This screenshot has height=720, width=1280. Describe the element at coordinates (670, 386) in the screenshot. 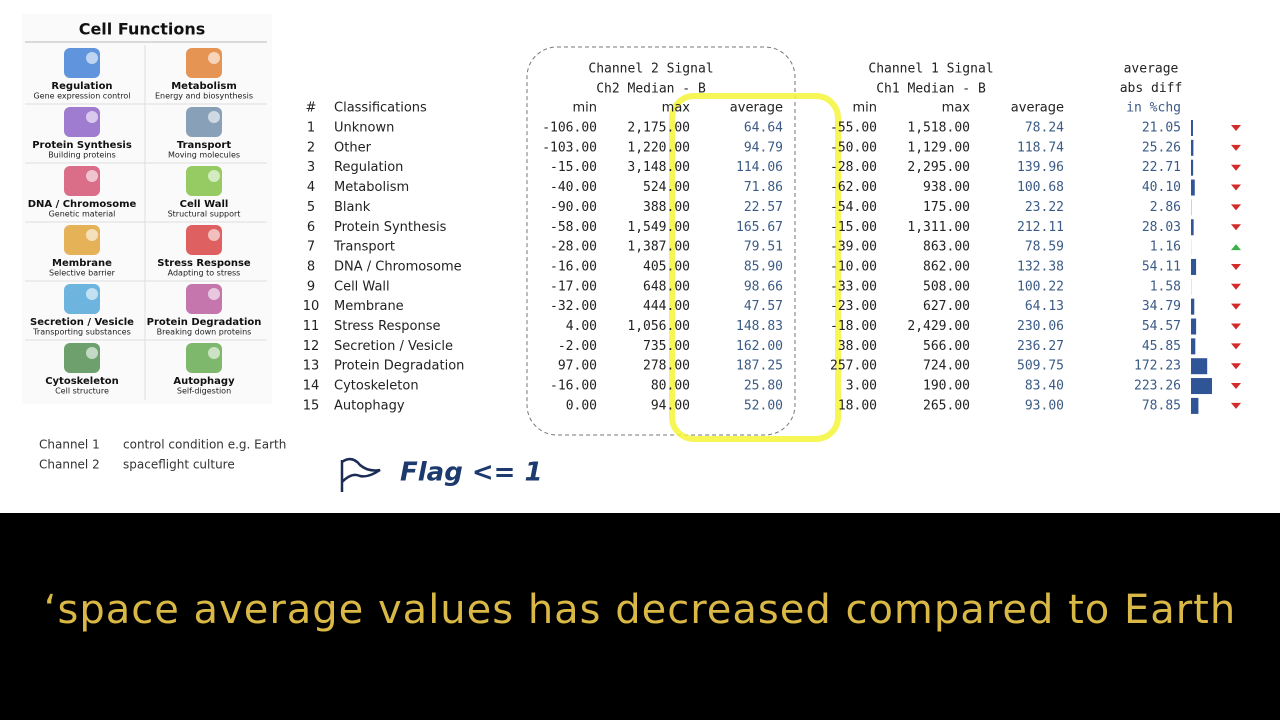

I see `cell: 80.00` at that location.